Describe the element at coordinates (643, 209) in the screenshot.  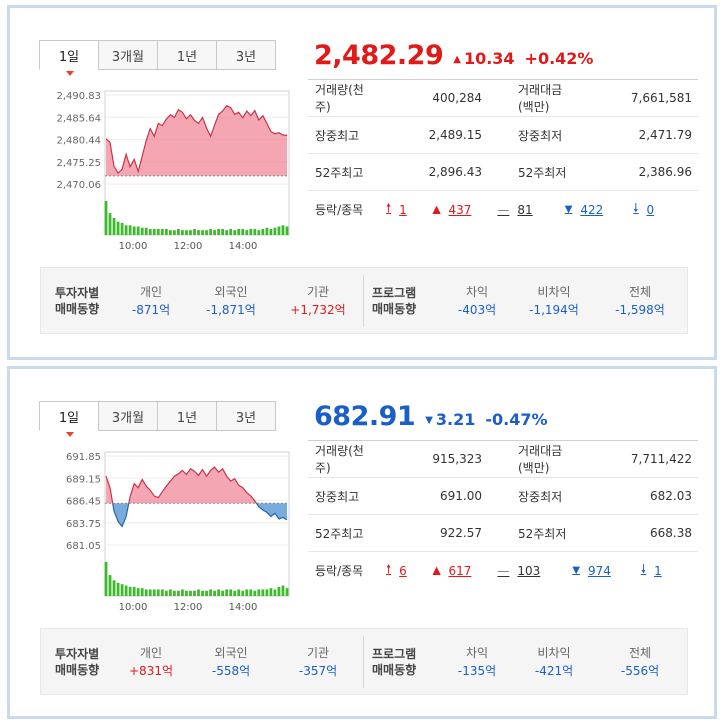
I see `lower-limit-link: 🠗 0` at that location.